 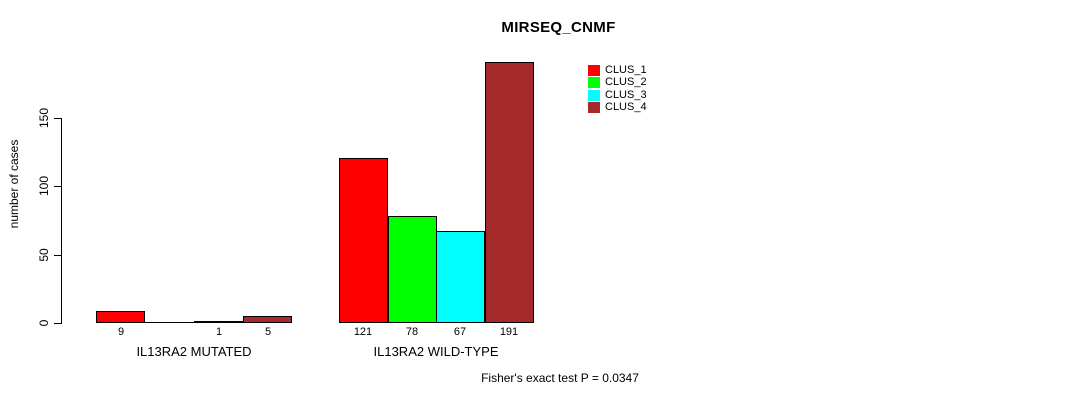 What do you see at coordinates (121, 332) in the screenshot?
I see `bar-value-label: 9` at bounding box center [121, 332].